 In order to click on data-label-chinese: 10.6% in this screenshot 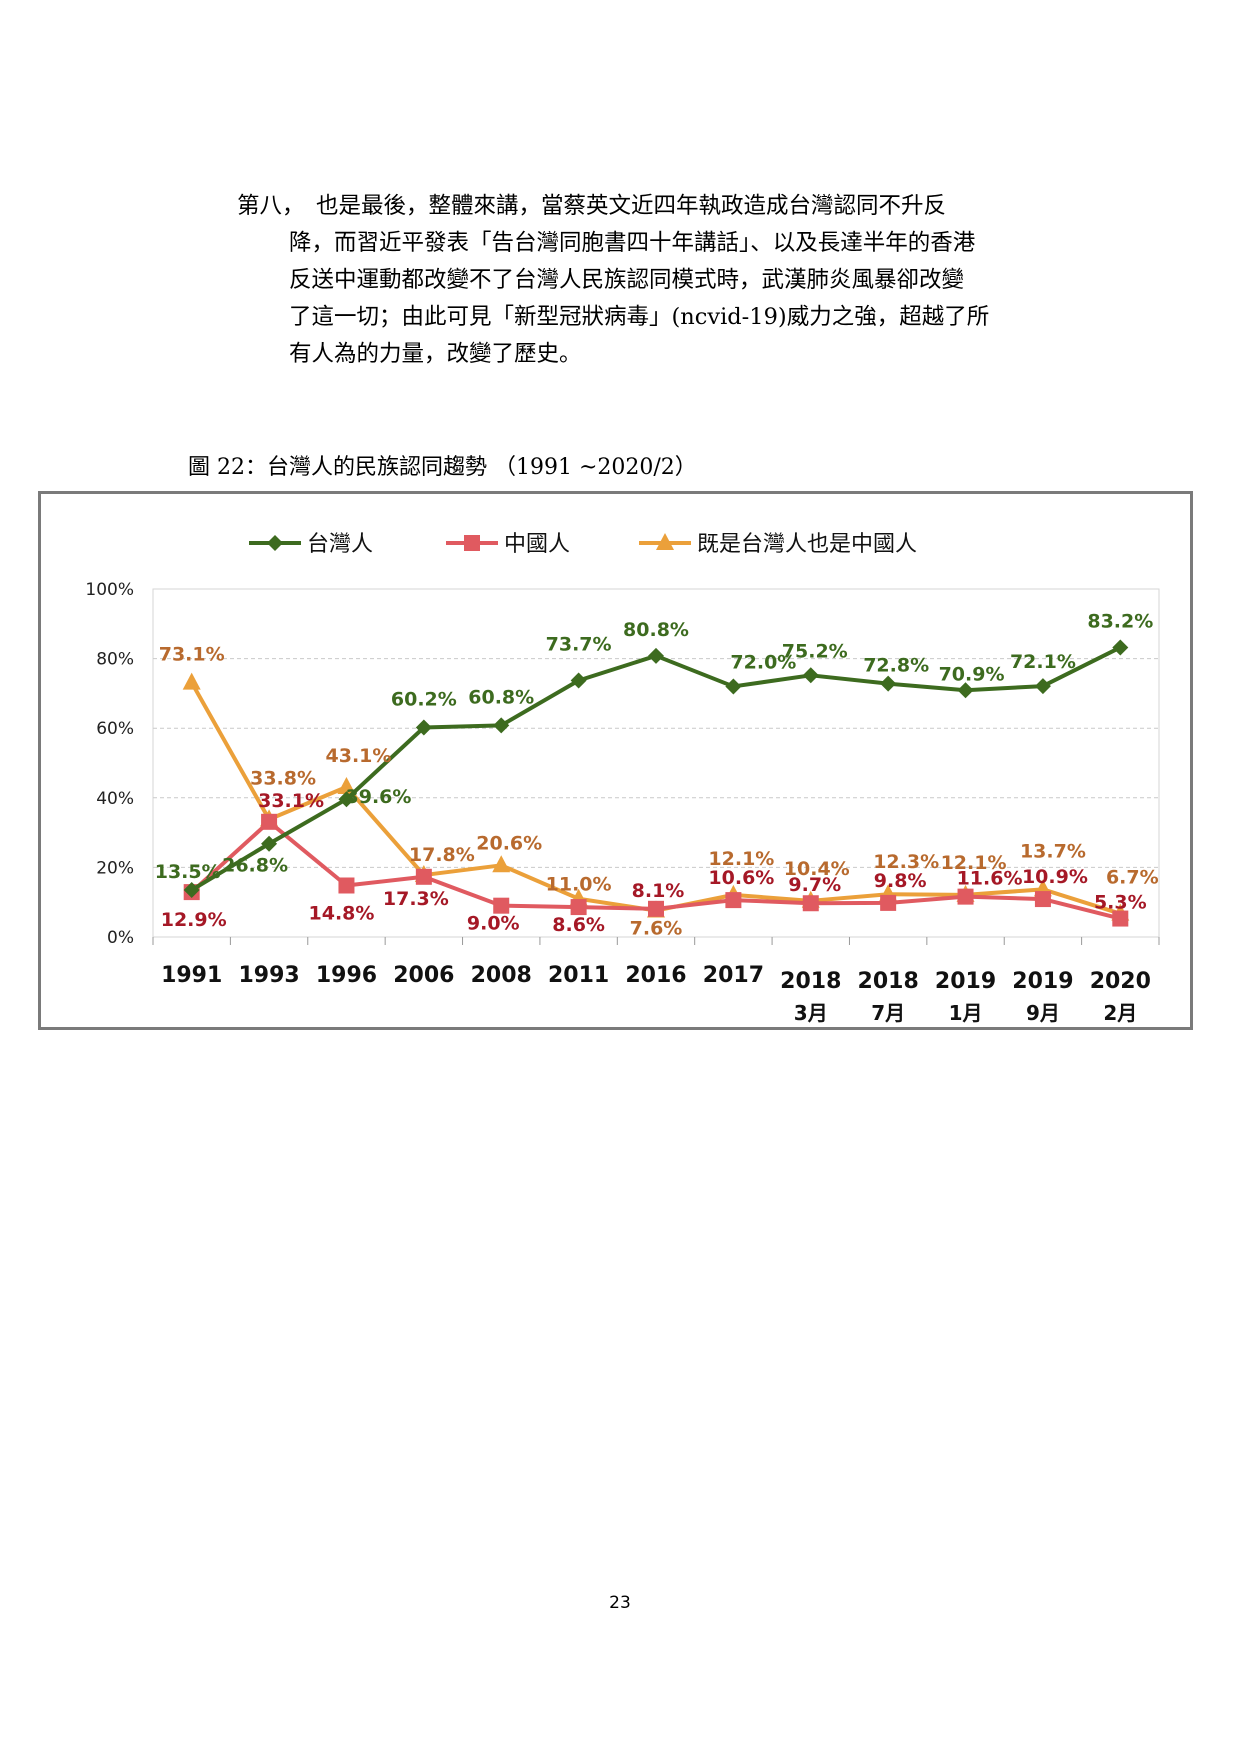, I will do `click(741, 878)`.